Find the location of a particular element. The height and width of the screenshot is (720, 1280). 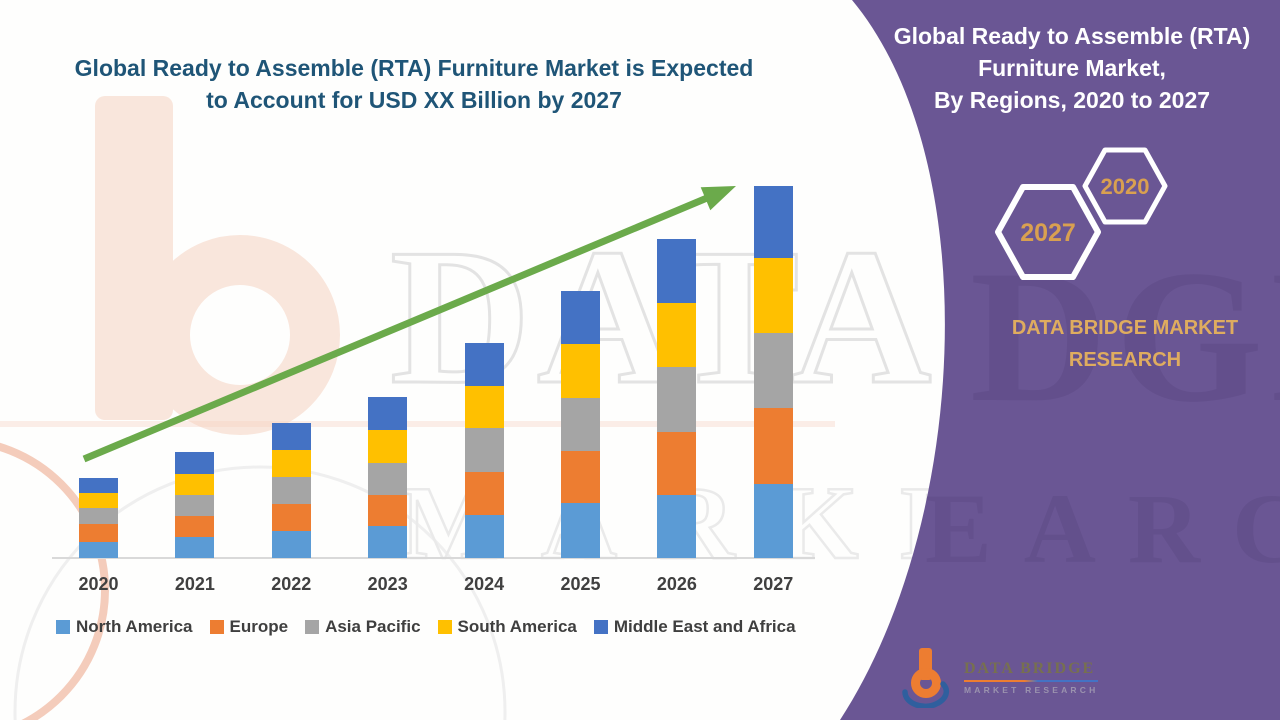

bar-segment-europe-2024 is located at coordinates (484, 493).